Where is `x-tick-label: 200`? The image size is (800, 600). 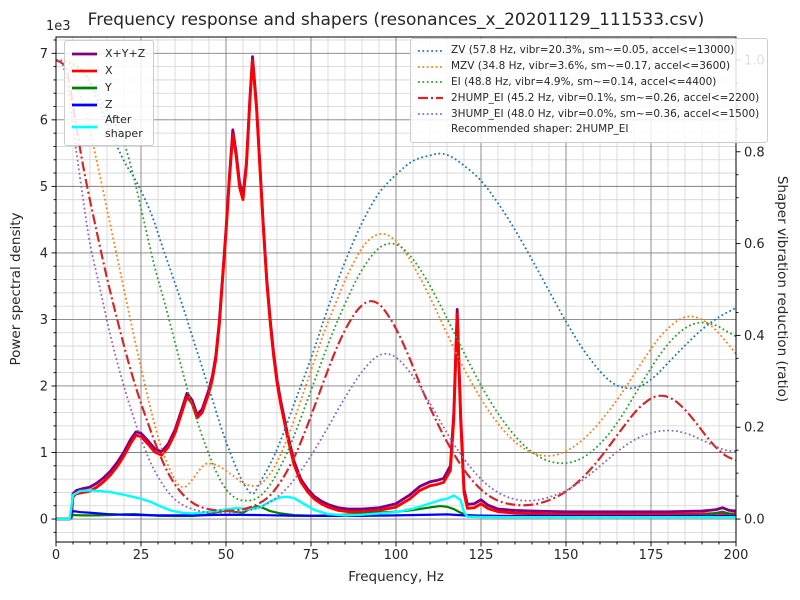 x-tick-label: 200 is located at coordinates (736, 555).